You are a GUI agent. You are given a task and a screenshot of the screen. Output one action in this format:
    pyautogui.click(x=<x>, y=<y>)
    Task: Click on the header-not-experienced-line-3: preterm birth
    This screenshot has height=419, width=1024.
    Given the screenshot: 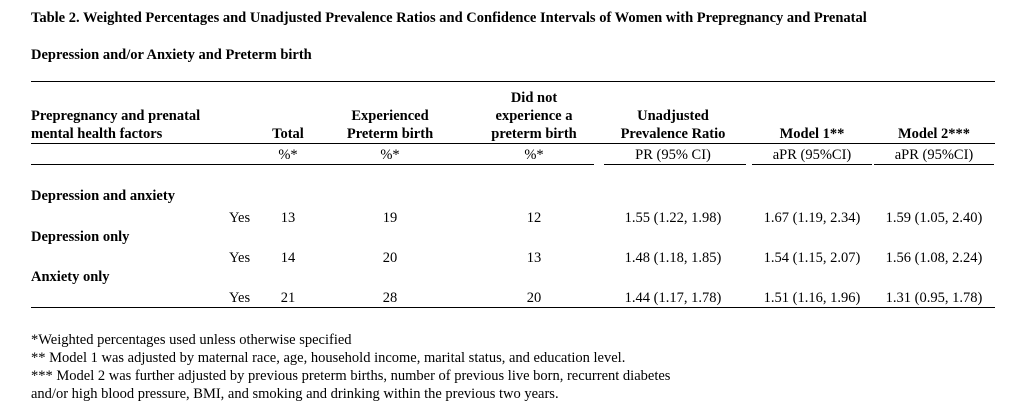 What is the action you would take?
    pyautogui.click(x=534, y=134)
    